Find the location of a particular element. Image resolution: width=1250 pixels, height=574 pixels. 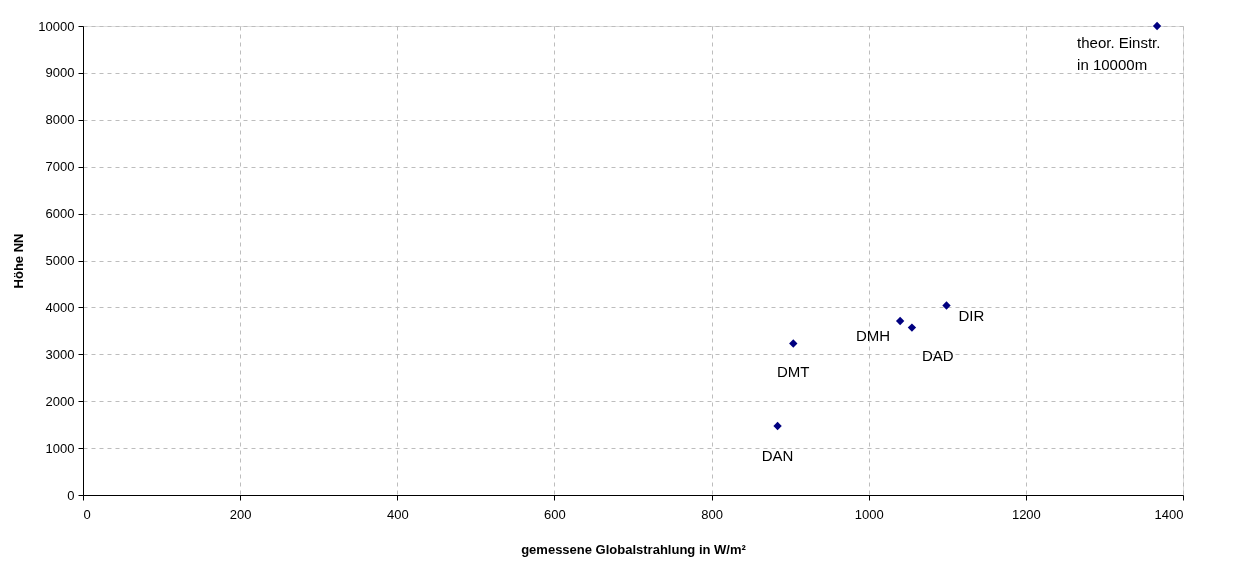

x-tick-label: 200 is located at coordinates (240, 514).